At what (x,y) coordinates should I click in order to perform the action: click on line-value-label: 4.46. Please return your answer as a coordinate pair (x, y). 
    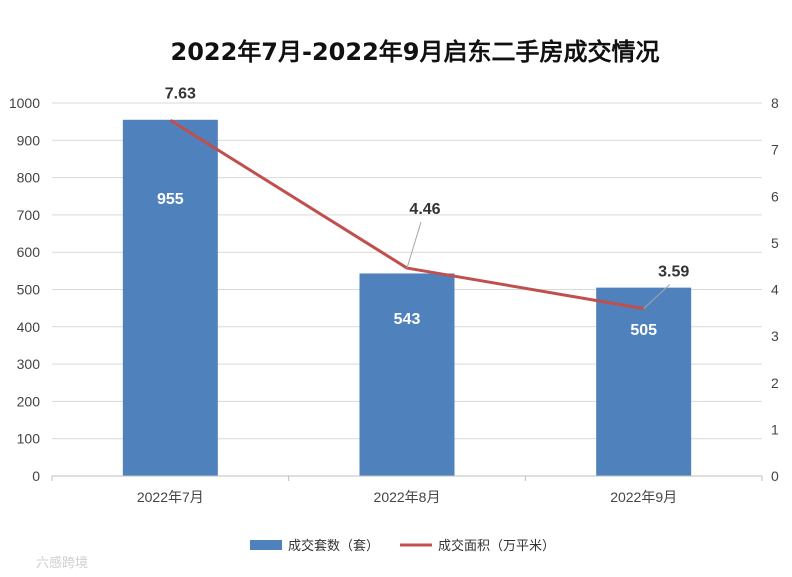
    Looking at the image, I should click on (424, 209).